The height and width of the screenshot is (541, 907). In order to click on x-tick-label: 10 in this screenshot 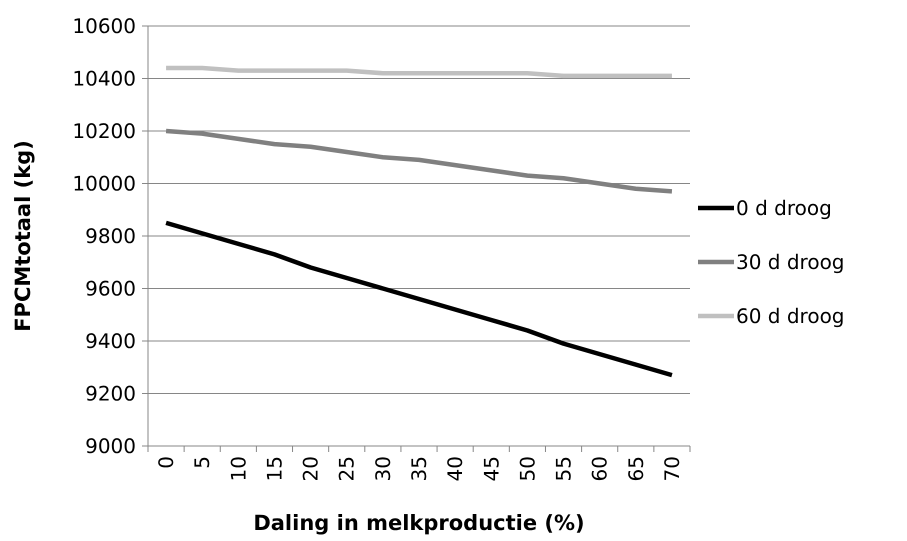, I will do `click(238, 469)`.